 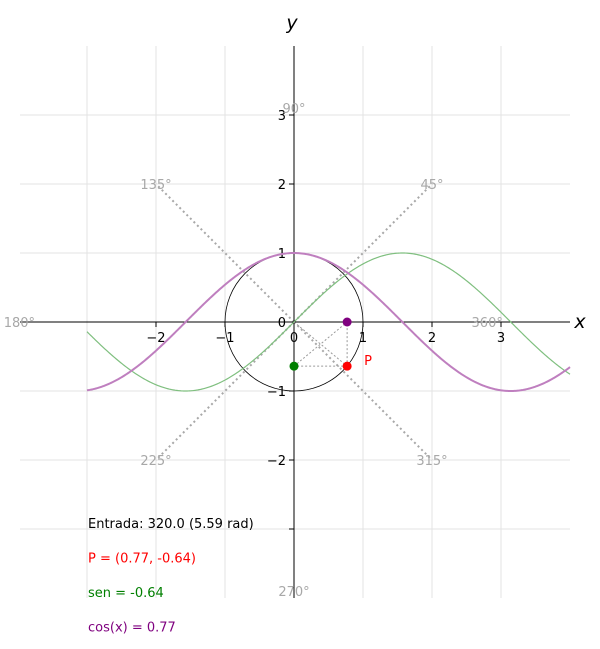 What do you see at coordinates (282, 185) in the screenshot?
I see `y-tick-label: 2` at bounding box center [282, 185].